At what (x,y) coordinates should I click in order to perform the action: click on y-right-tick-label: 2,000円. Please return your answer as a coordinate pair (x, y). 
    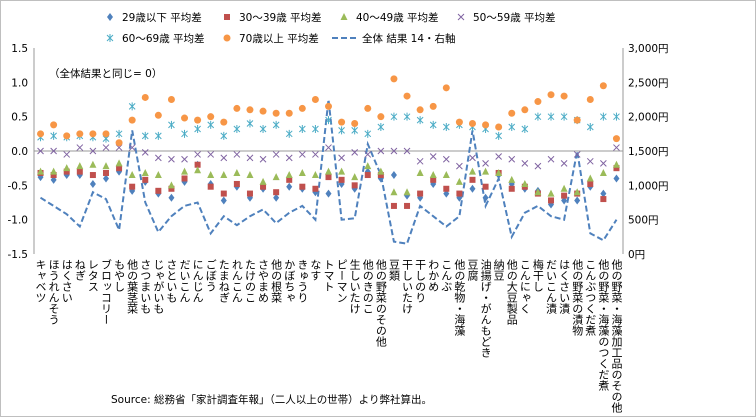
    Looking at the image, I should click on (648, 118).